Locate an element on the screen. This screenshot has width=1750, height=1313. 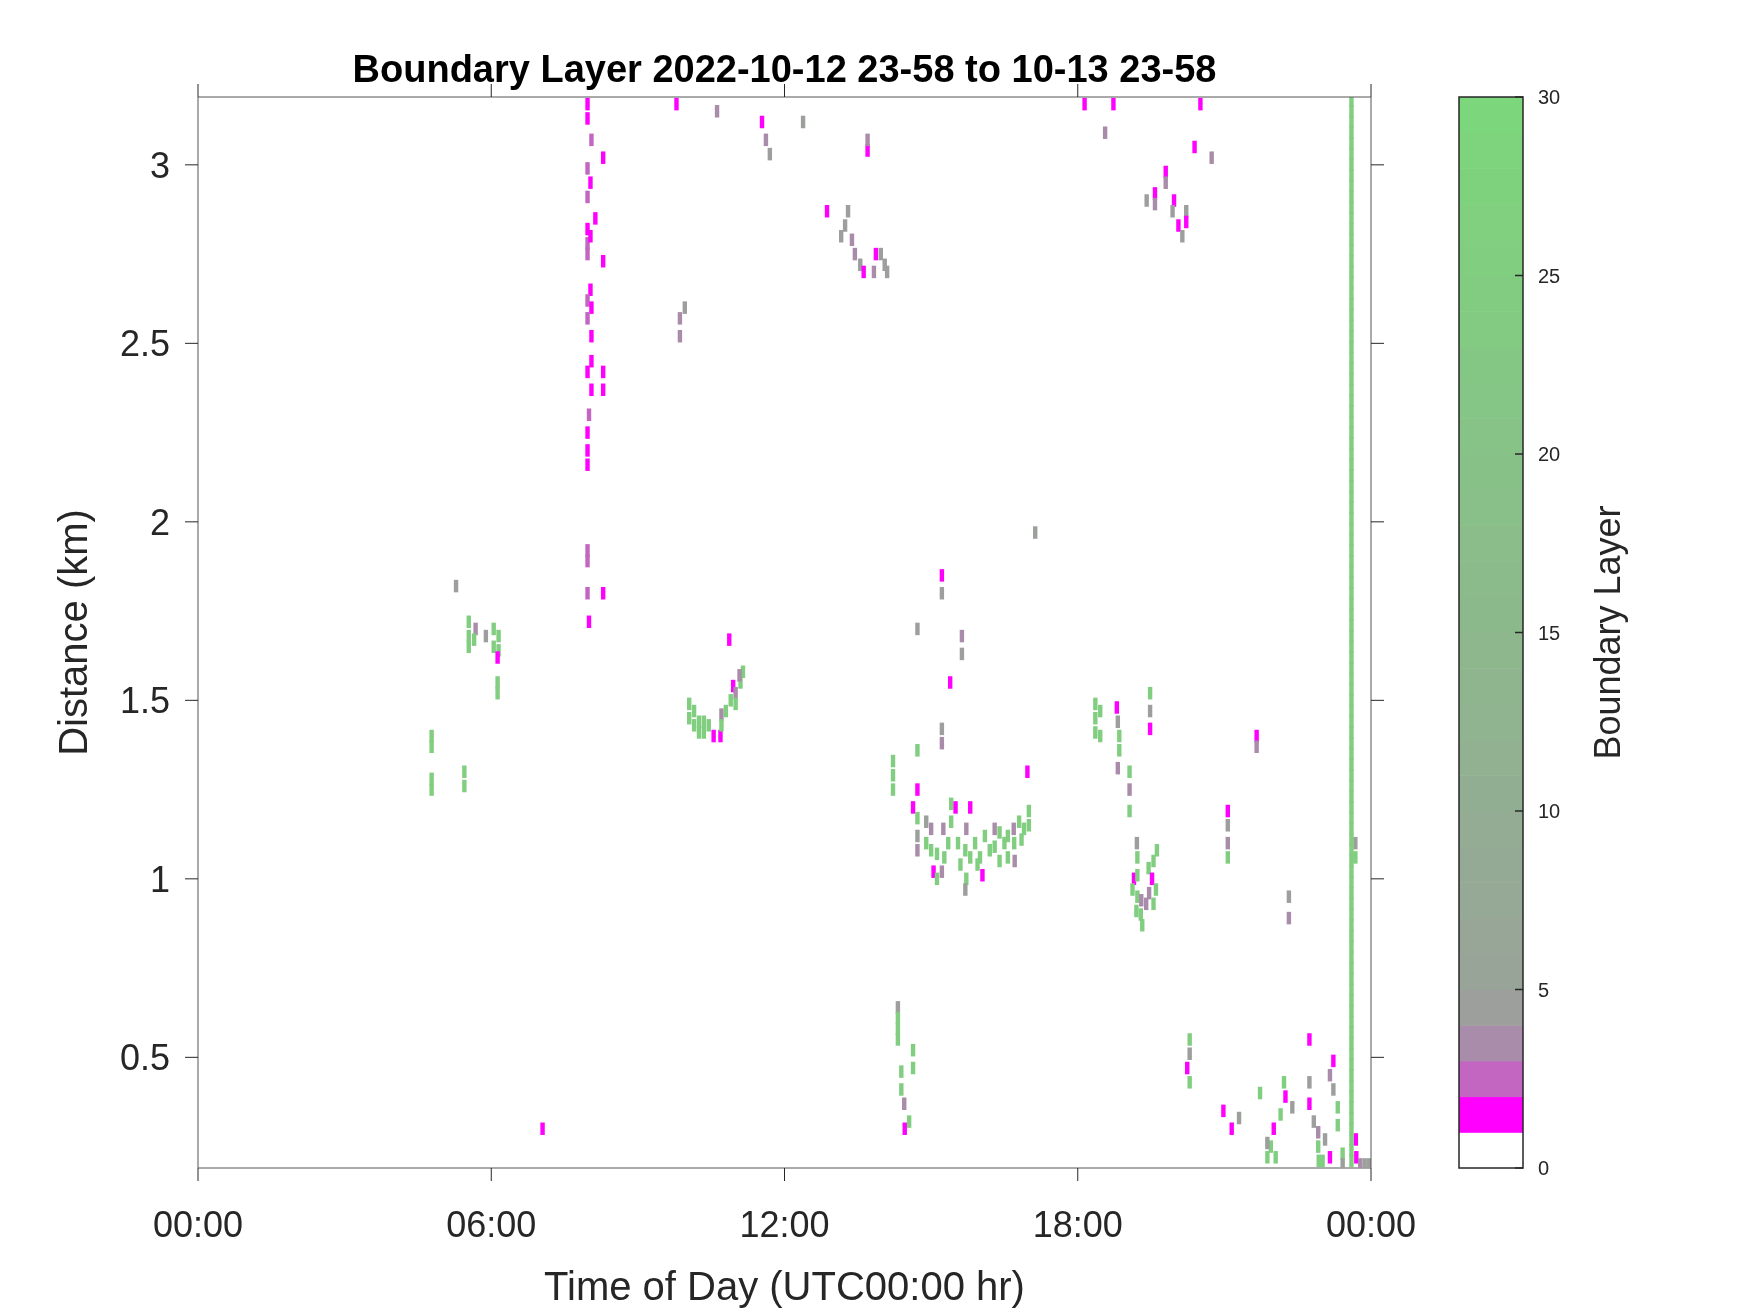
color-bar-label: 5 is located at coordinates (1544, 989).